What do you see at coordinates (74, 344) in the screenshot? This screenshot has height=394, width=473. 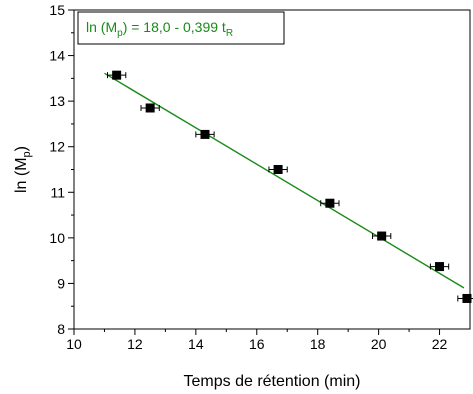 I see `x-tick-label: 10` at bounding box center [74, 344].